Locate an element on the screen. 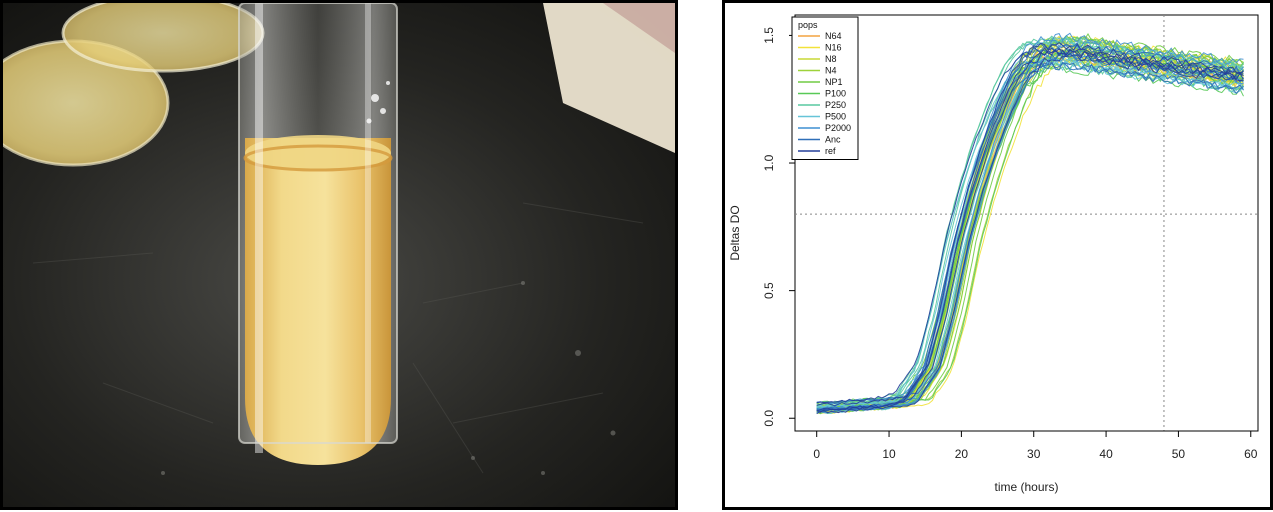  legend-entry-label: P100 is located at coordinates (835, 94).